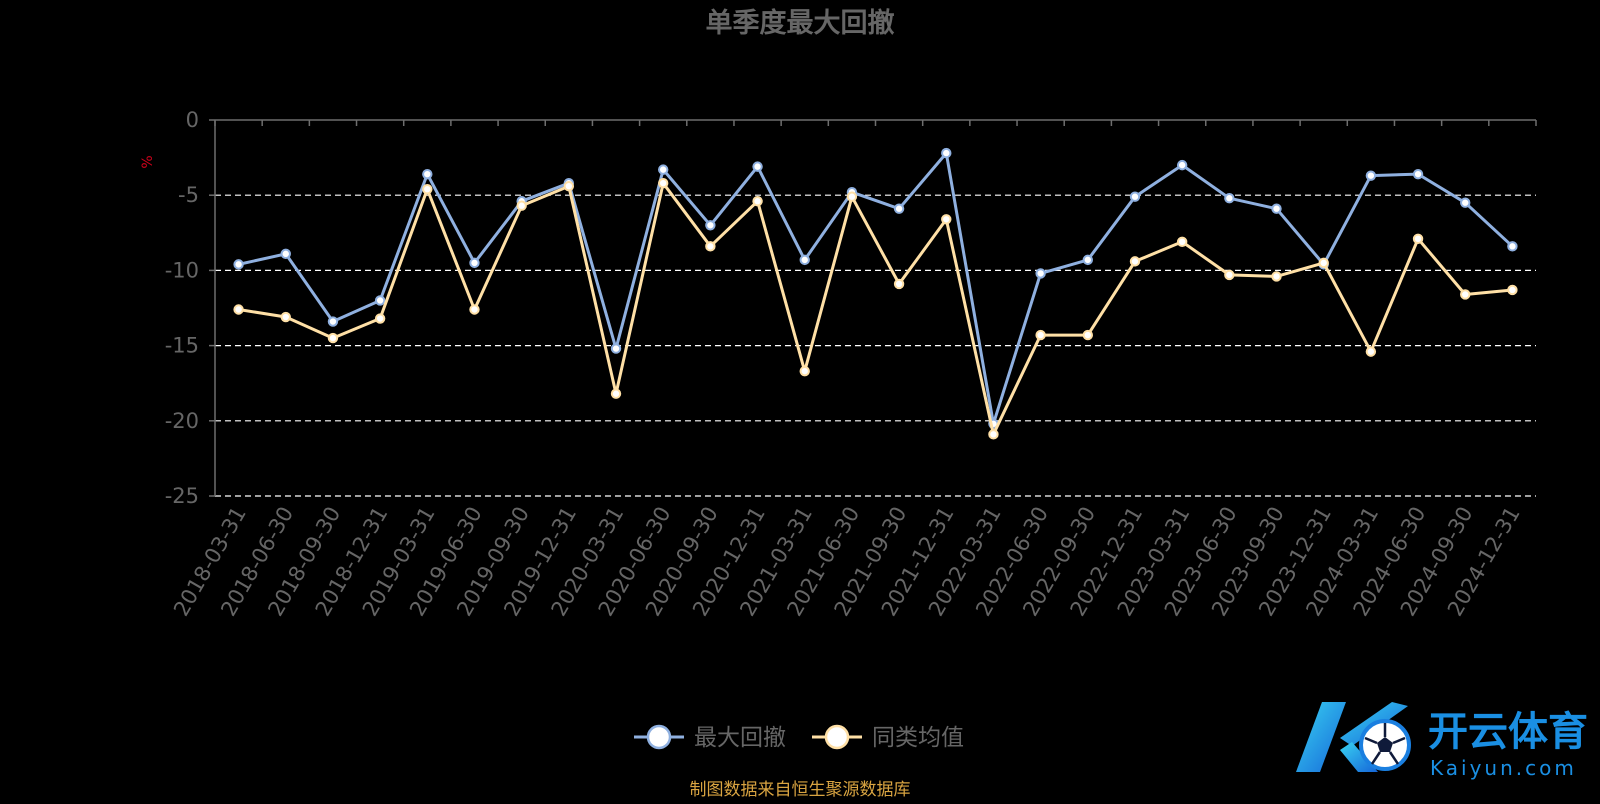  Describe the element at coordinates (800, 23) in the screenshot. I see `chart-title: 单季度最大回撤` at that location.